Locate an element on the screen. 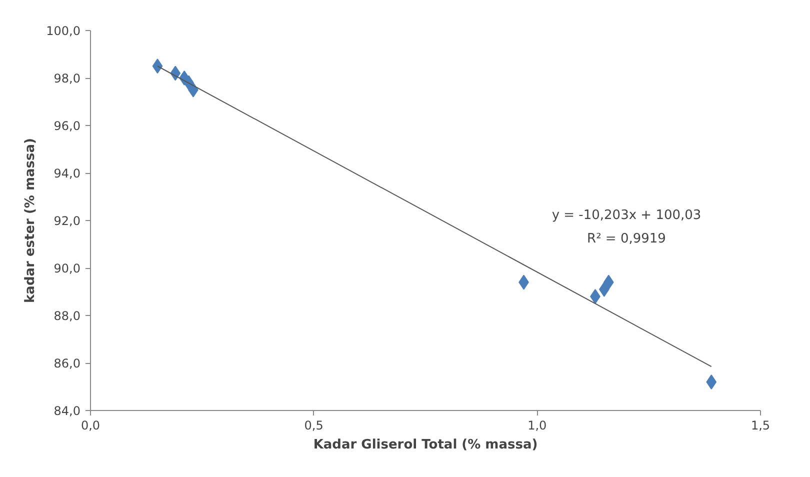 This screenshot has width=810, height=477. x-tick-label: 0,5 is located at coordinates (314, 425).